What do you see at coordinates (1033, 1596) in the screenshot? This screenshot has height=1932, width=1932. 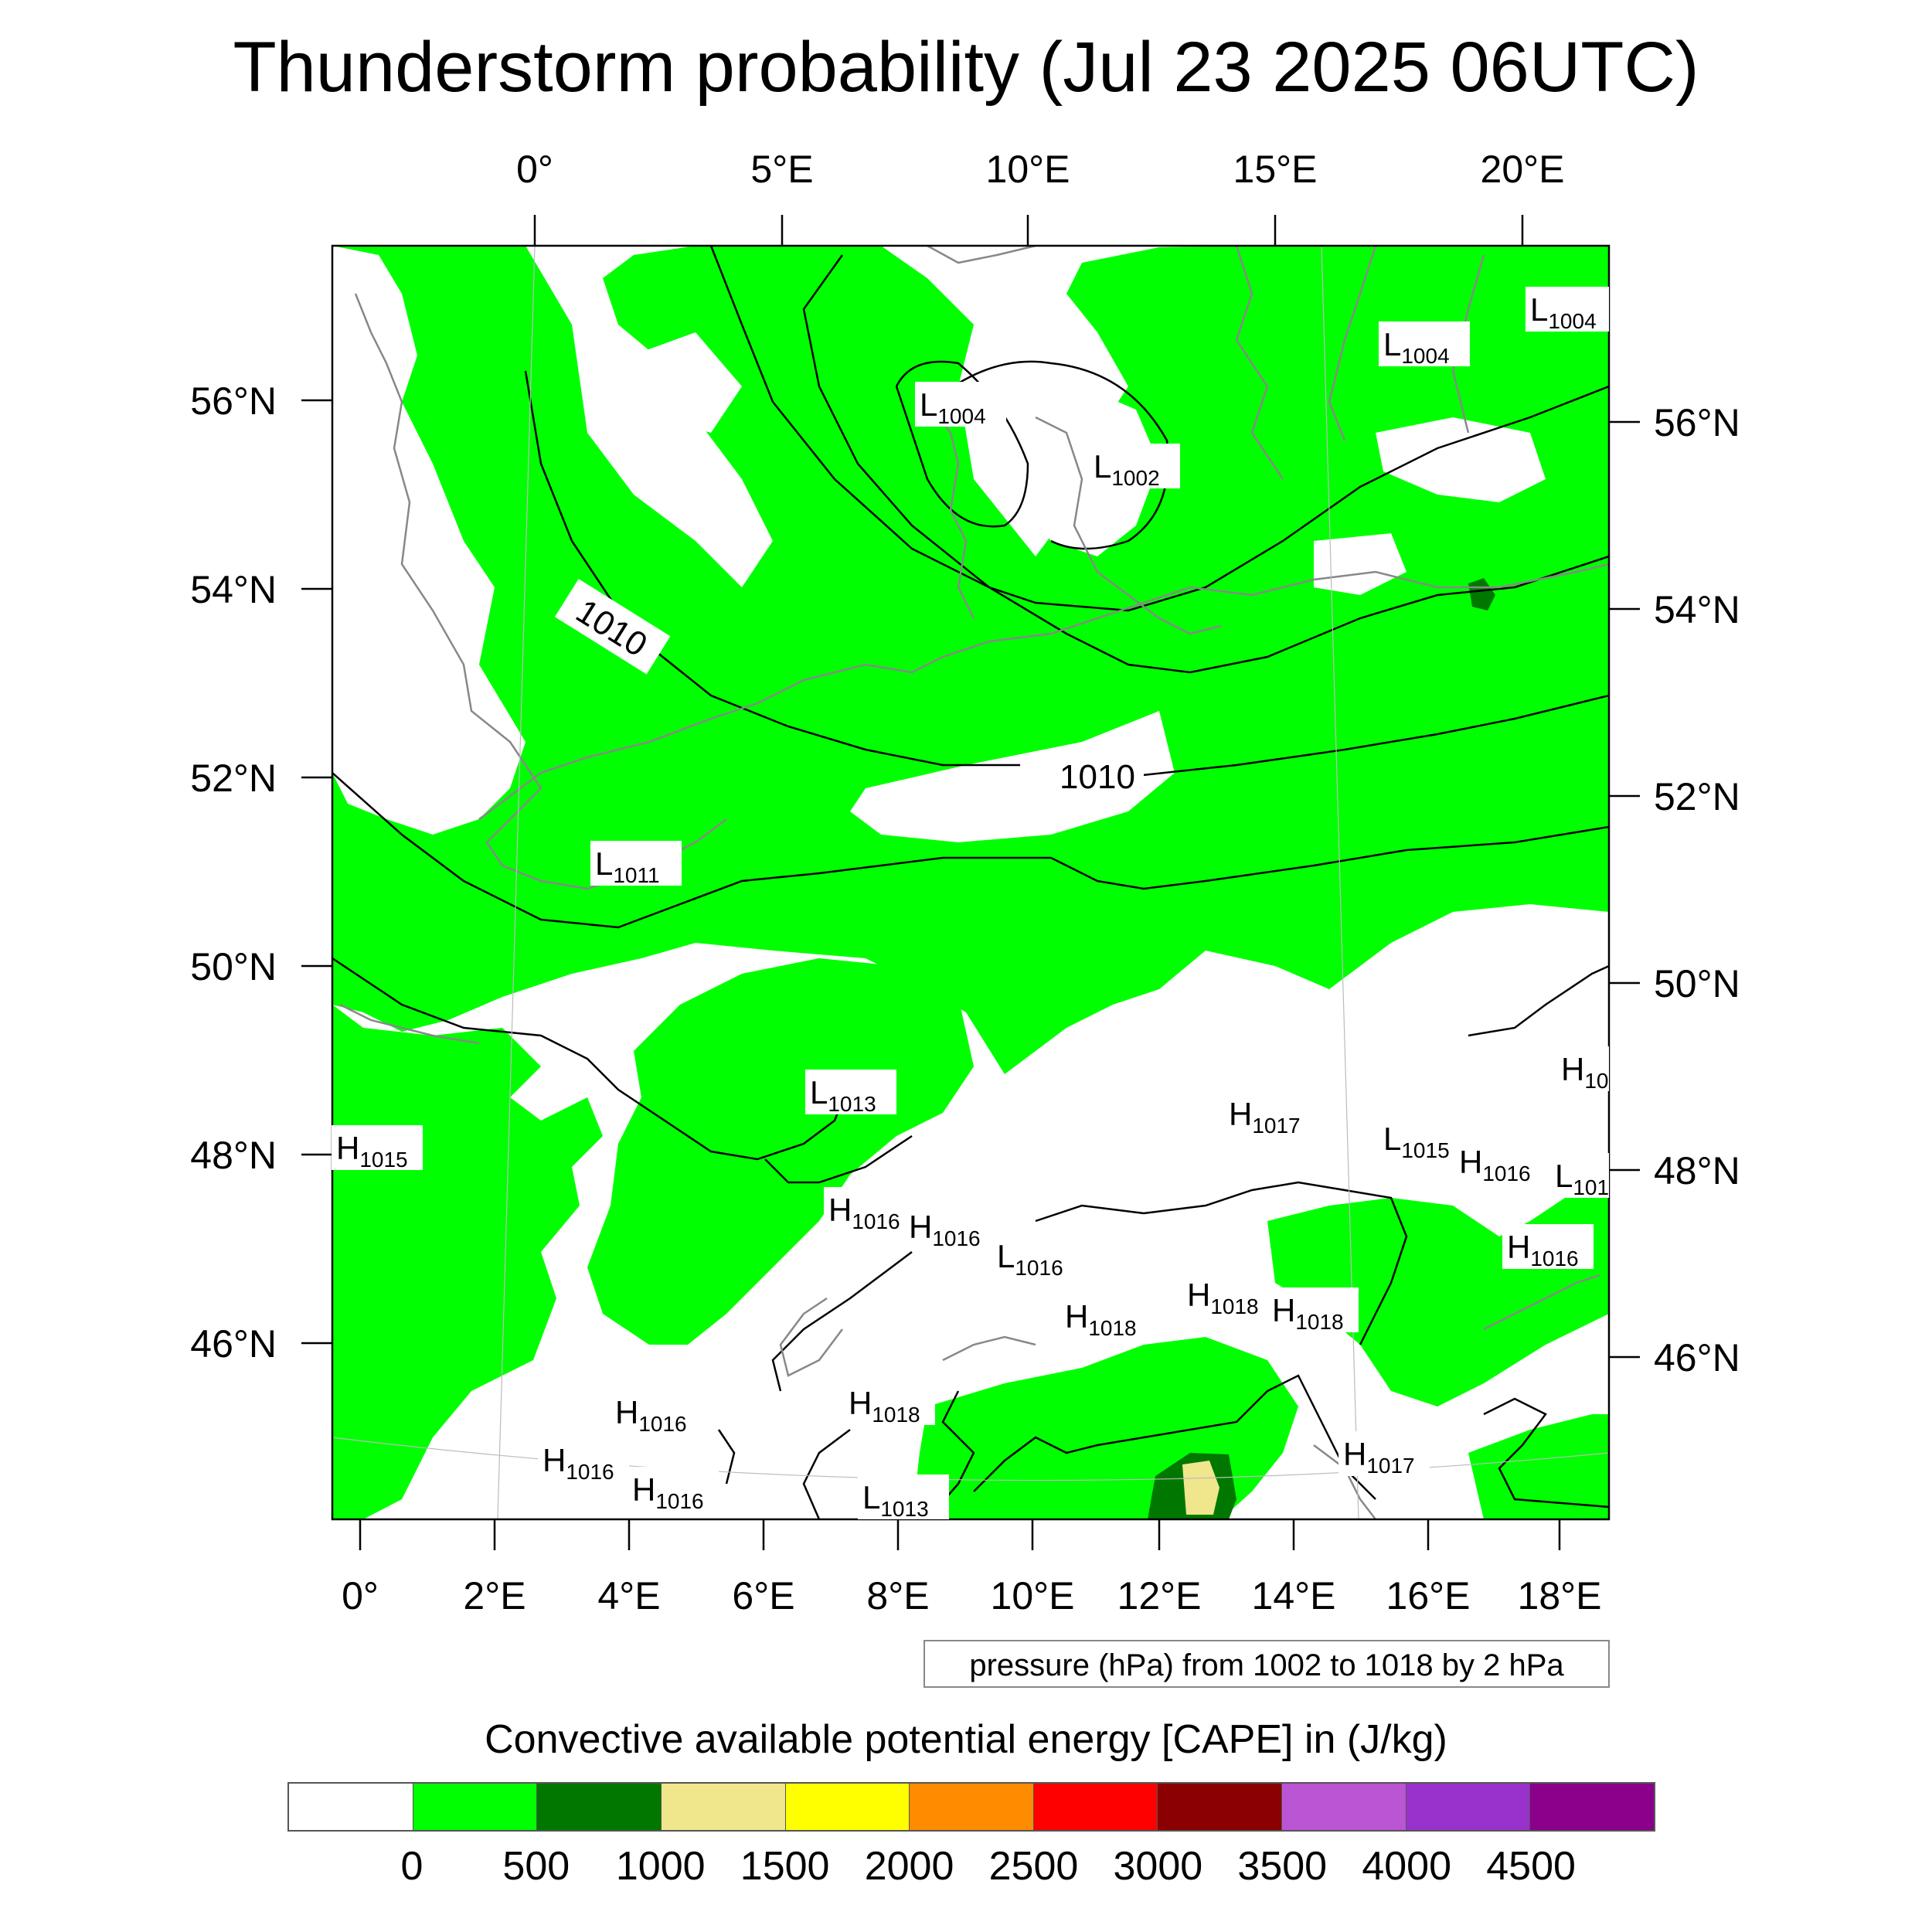 I see `bottom-lon-label: 10°E` at bounding box center [1033, 1596].